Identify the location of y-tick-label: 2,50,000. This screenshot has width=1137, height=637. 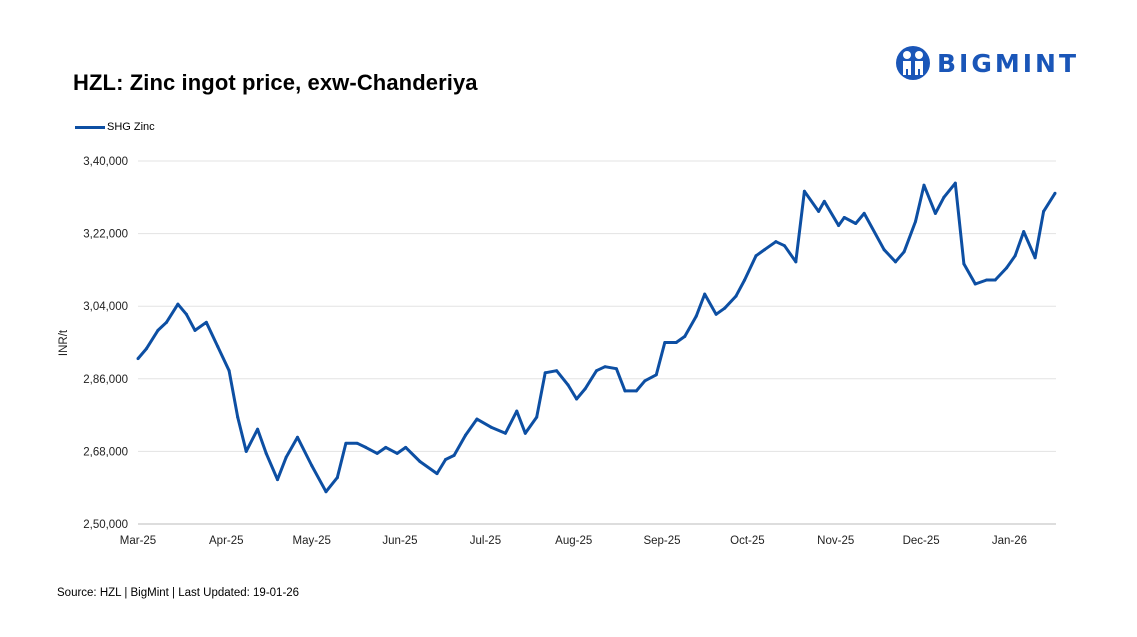
(105, 525).